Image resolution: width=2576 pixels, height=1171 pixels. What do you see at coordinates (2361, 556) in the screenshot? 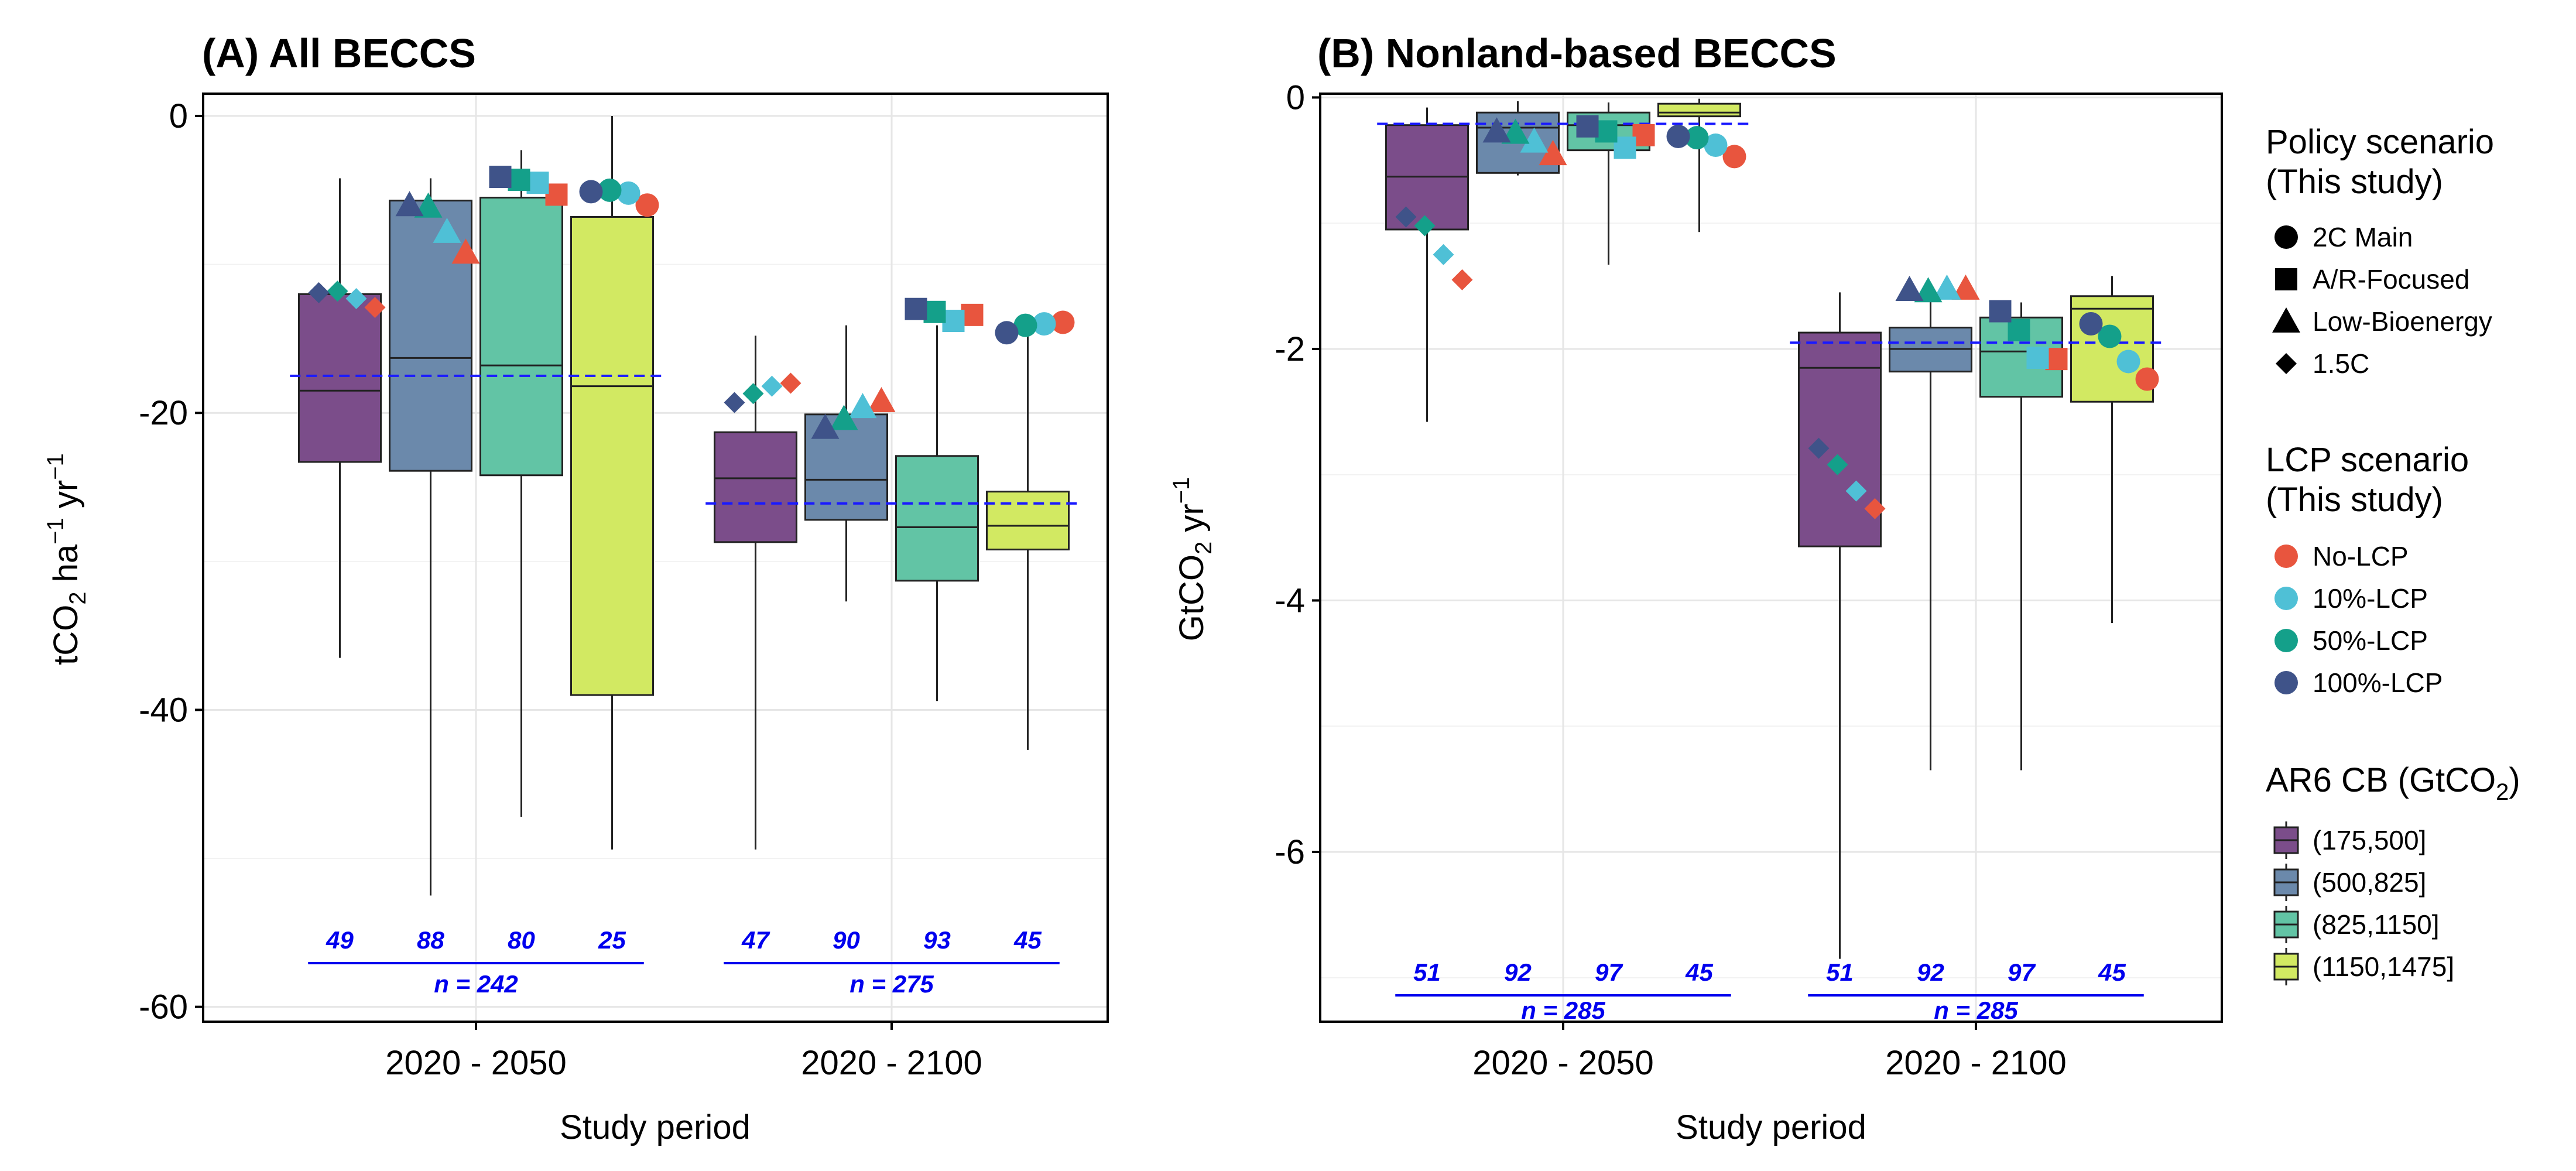
I see `legend-lcp-label: No-LCP` at bounding box center [2361, 556].